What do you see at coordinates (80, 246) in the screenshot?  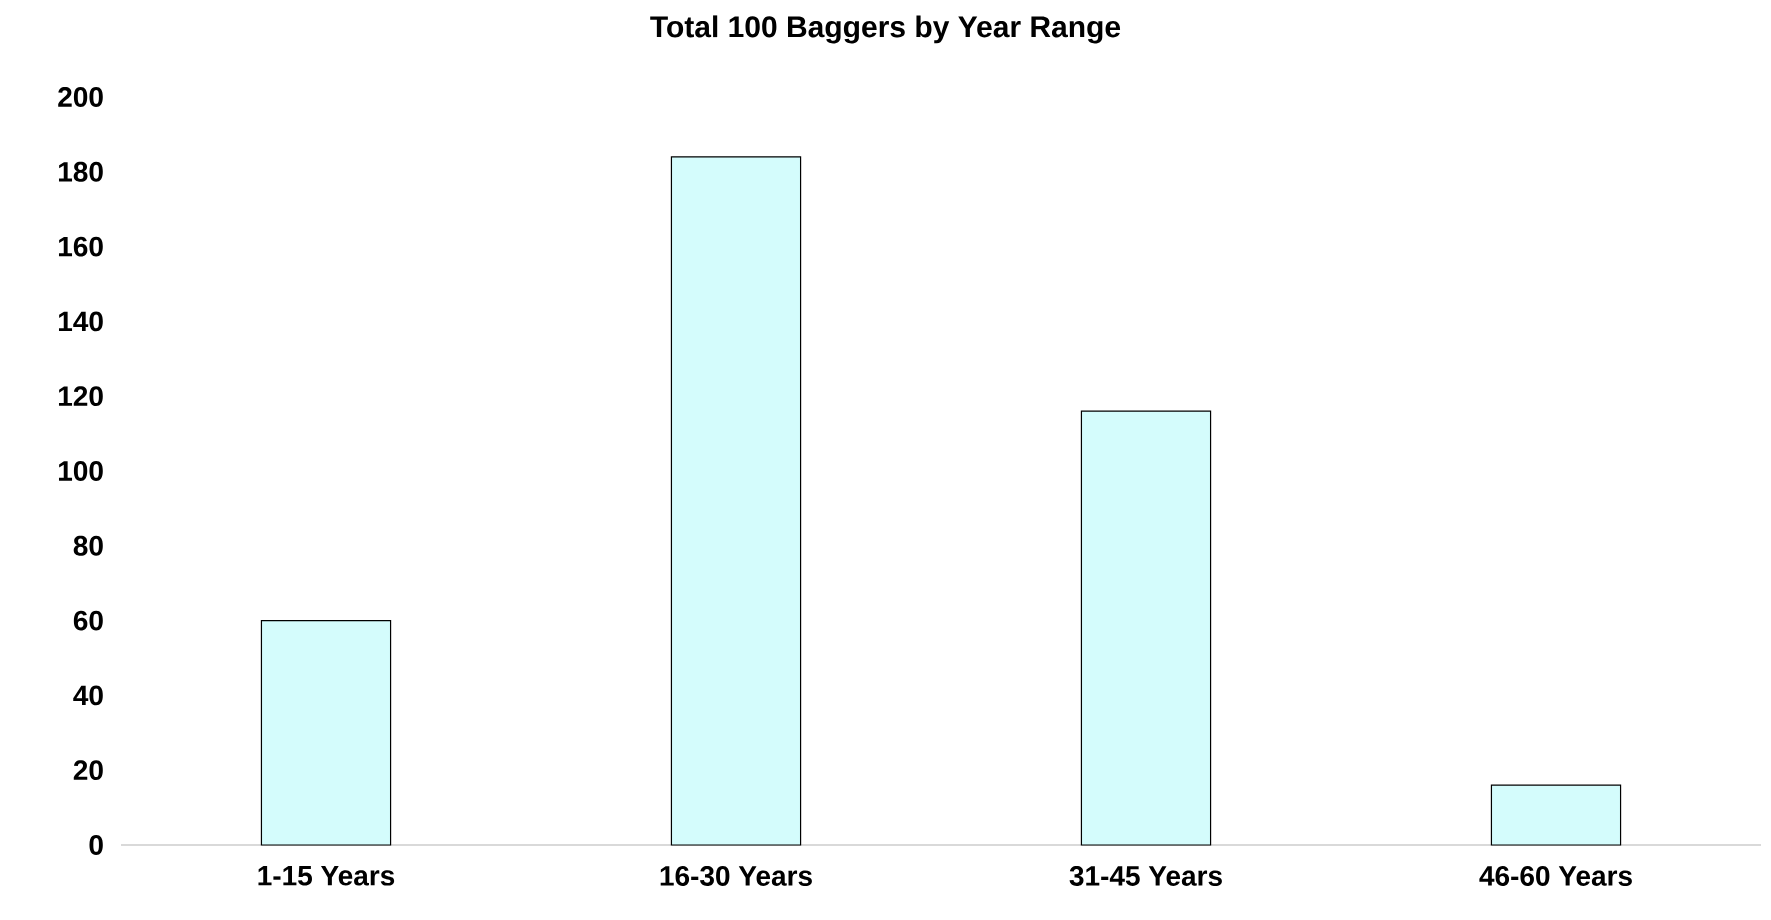 I see `y-tick-label: 160` at bounding box center [80, 246].